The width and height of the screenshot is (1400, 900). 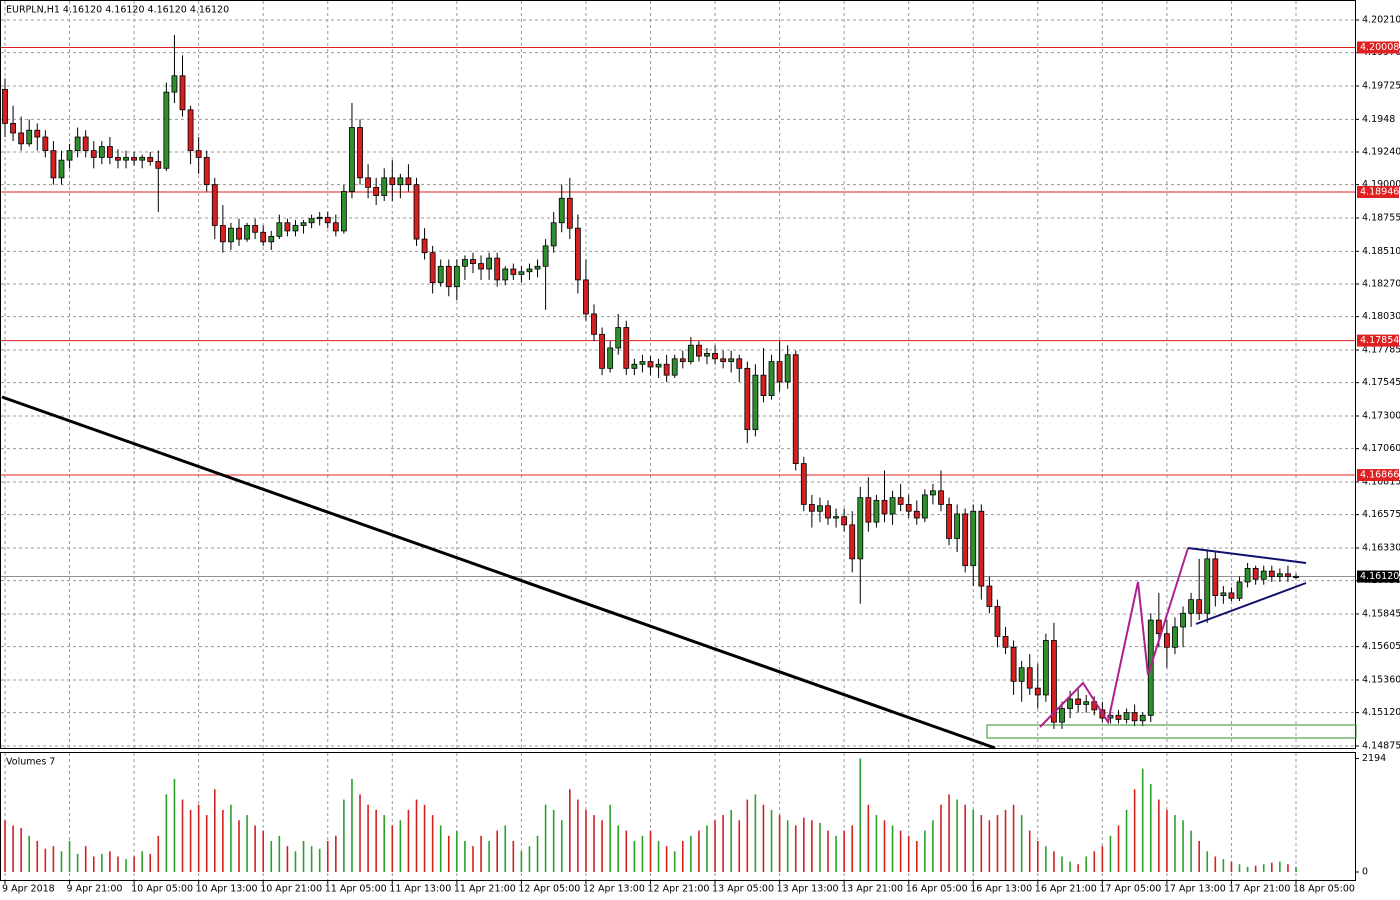 I want to click on level-label: 4.18946, so click(x=1379, y=192).